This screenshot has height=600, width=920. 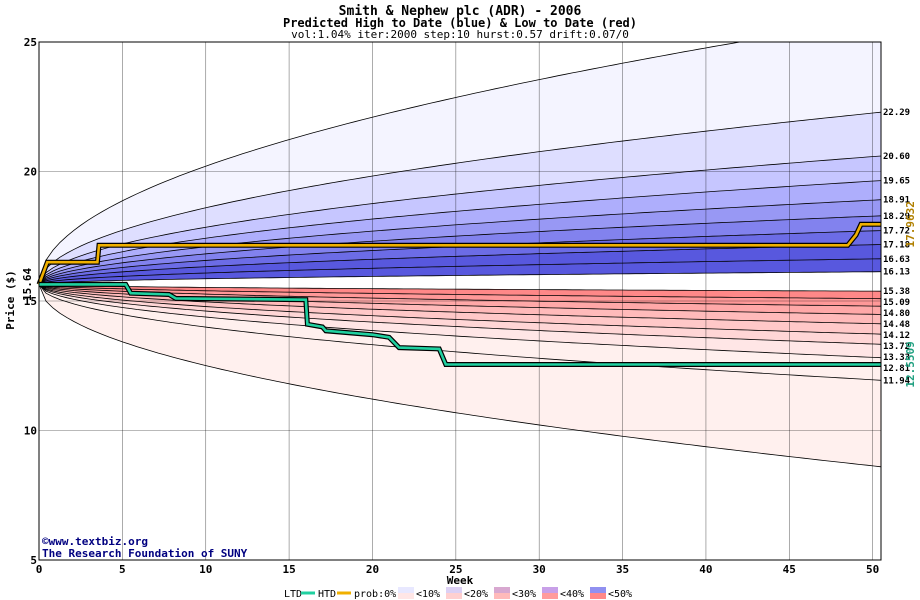 What do you see at coordinates (896, 303) in the screenshot?
I see `percentile-end-label: 15.09` at bounding box center [896, 303].